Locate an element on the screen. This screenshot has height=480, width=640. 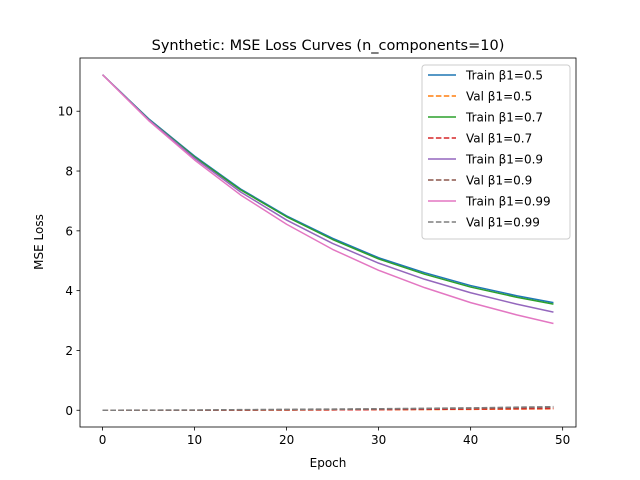
legend-label: Train β1=0.7 is located at coordinates (504, 118).